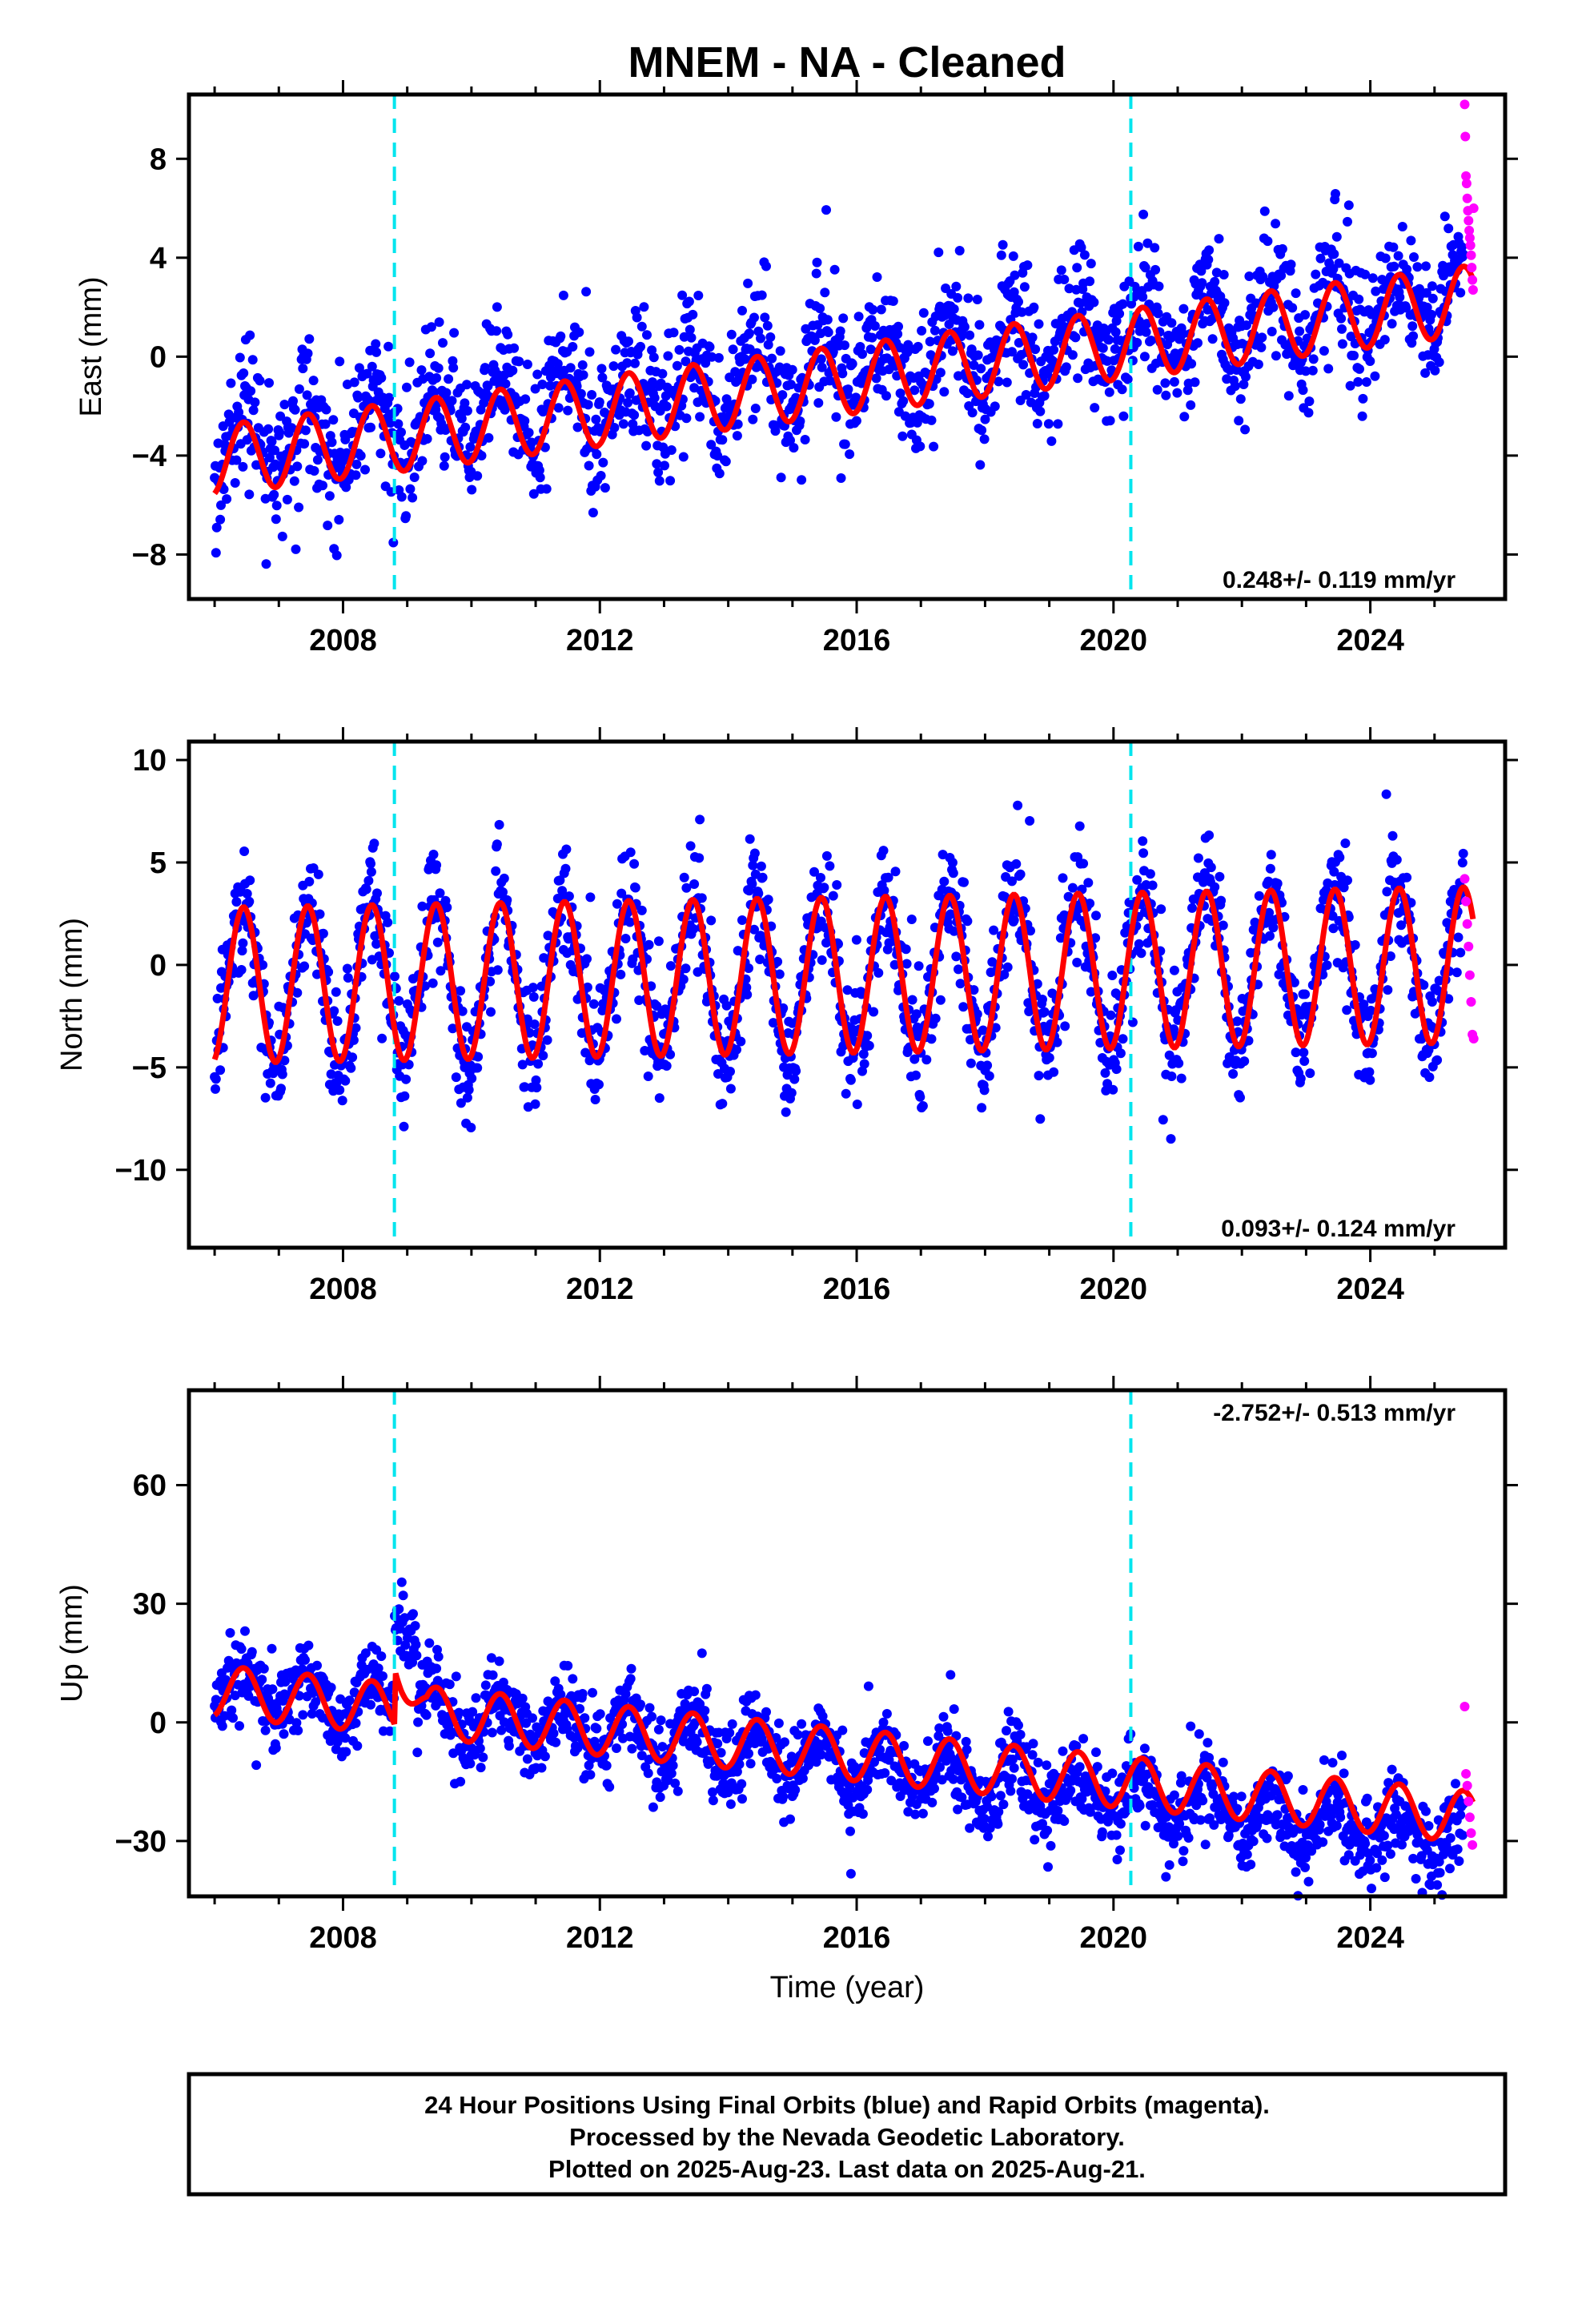  I want to click on y-tick-label: 10, so click(150, 761).